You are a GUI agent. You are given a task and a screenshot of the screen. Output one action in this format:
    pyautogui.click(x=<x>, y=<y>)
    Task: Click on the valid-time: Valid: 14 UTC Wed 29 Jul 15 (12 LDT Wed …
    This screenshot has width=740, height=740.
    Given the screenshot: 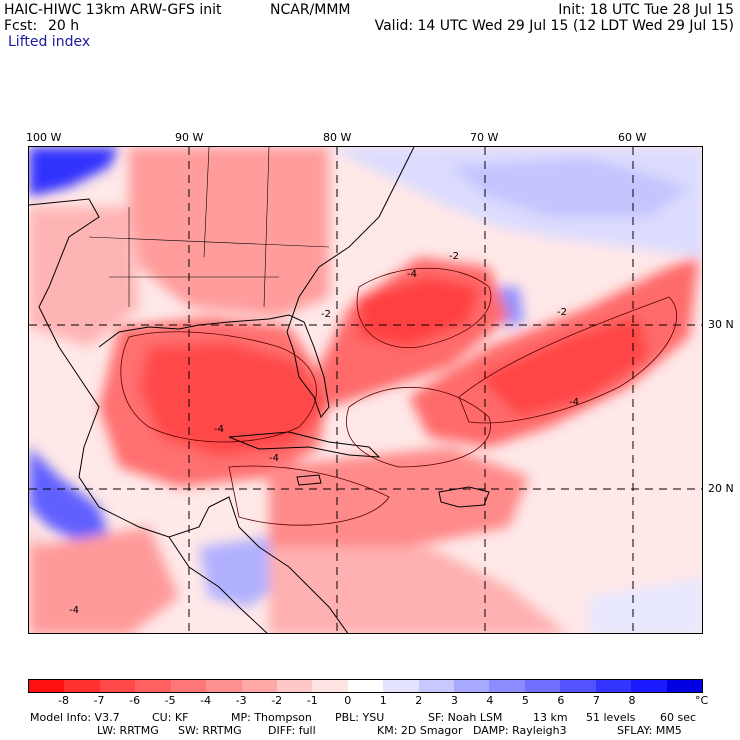 What is the action you would take?
    pyautogui.click(x=554, y=26)
    